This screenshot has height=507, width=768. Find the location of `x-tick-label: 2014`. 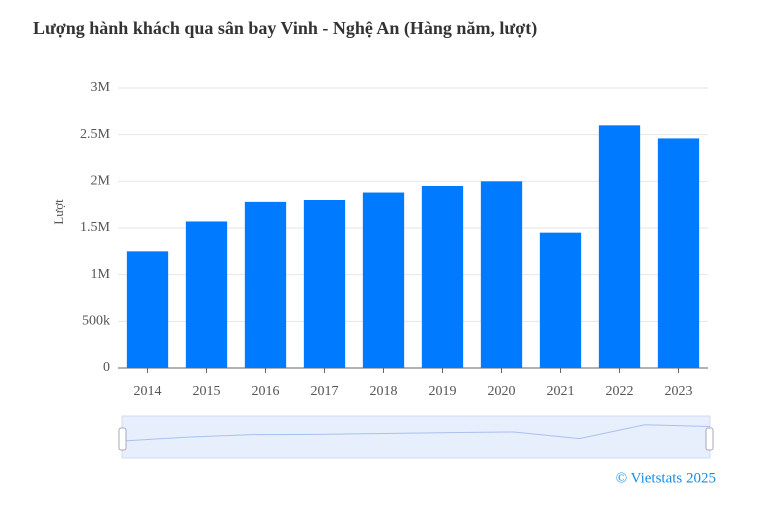

x-tick-label: 2014 is located at coordinates (148, 391).